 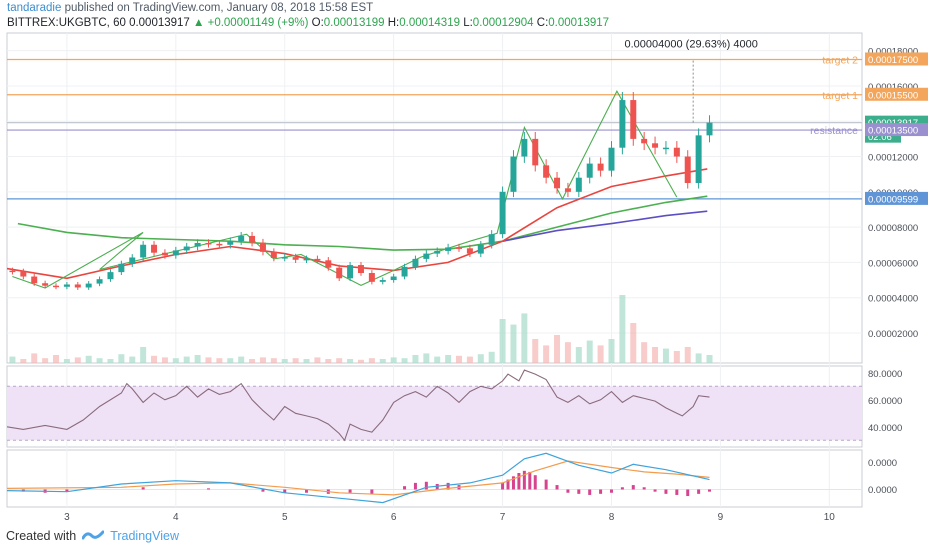 I want to click on rsi-line, so click(x=358, y=405).